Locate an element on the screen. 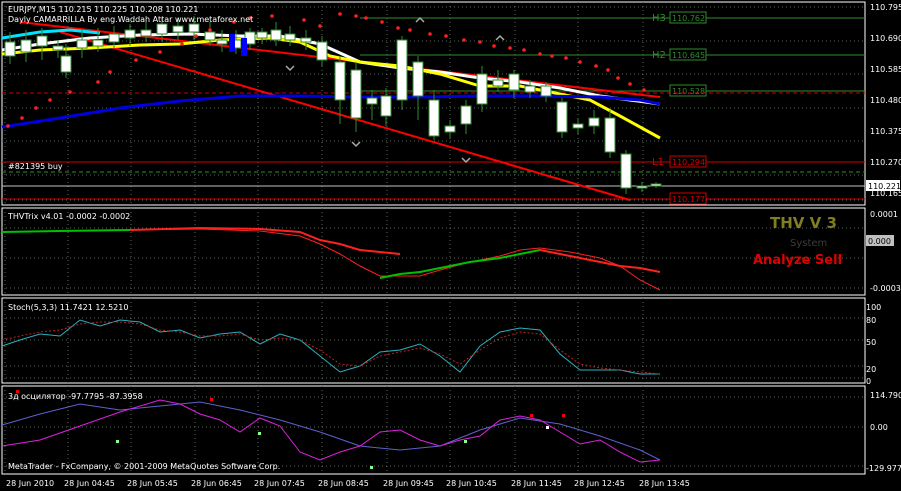  trix-title: THVTrix v4.01 -0.0002 -0.0002 is located at coordinates (68, 216).